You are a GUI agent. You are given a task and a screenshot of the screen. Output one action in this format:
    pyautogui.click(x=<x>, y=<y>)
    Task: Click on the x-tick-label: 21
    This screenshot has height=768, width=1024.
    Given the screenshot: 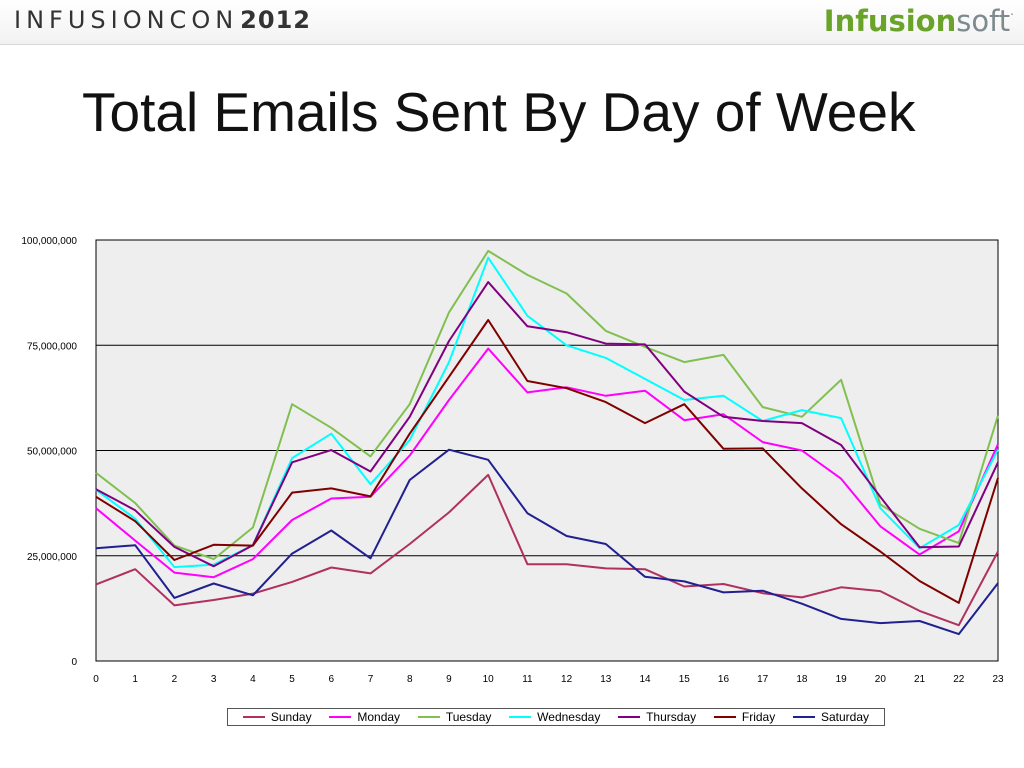 What is the action you would take?
    pyautogui.click(x=920, y=679)
    